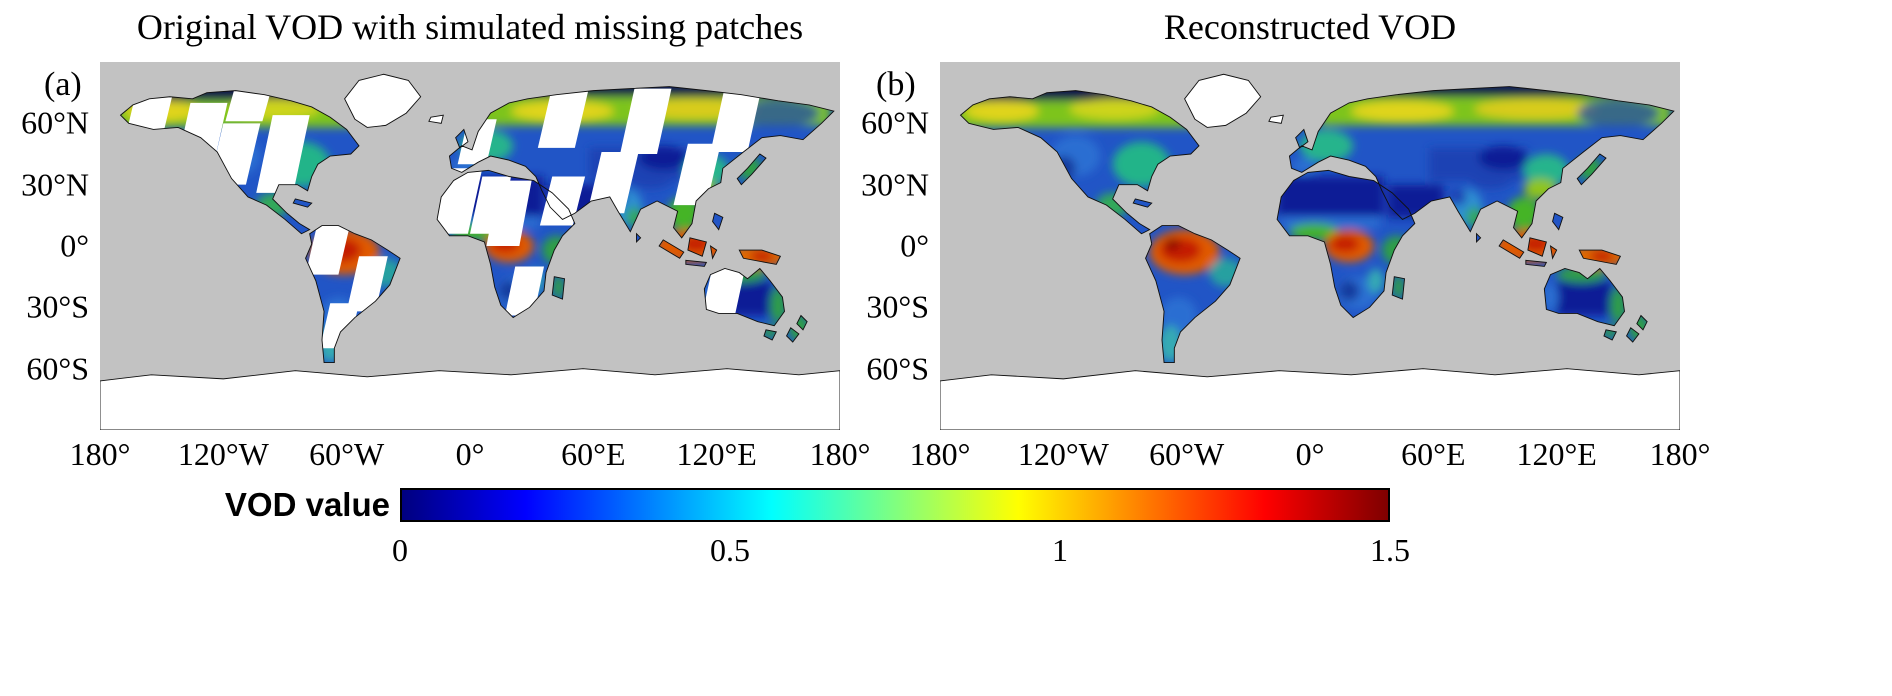 The height and width of the screenshot is (696, 1892). I want to click on panel-b-latitude-axis: 60°N 30°N 0° 30°S 60°S, so click(887, 246).